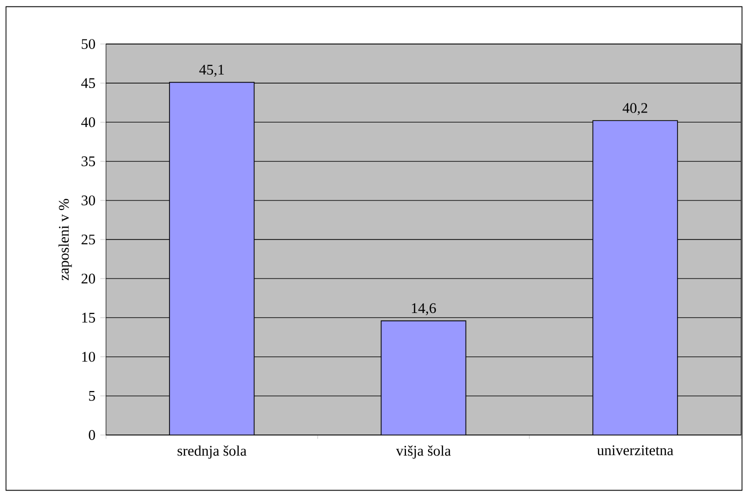 The image size is (748, 497). I want to click on y-tick-label: 30, so click(89, 200).